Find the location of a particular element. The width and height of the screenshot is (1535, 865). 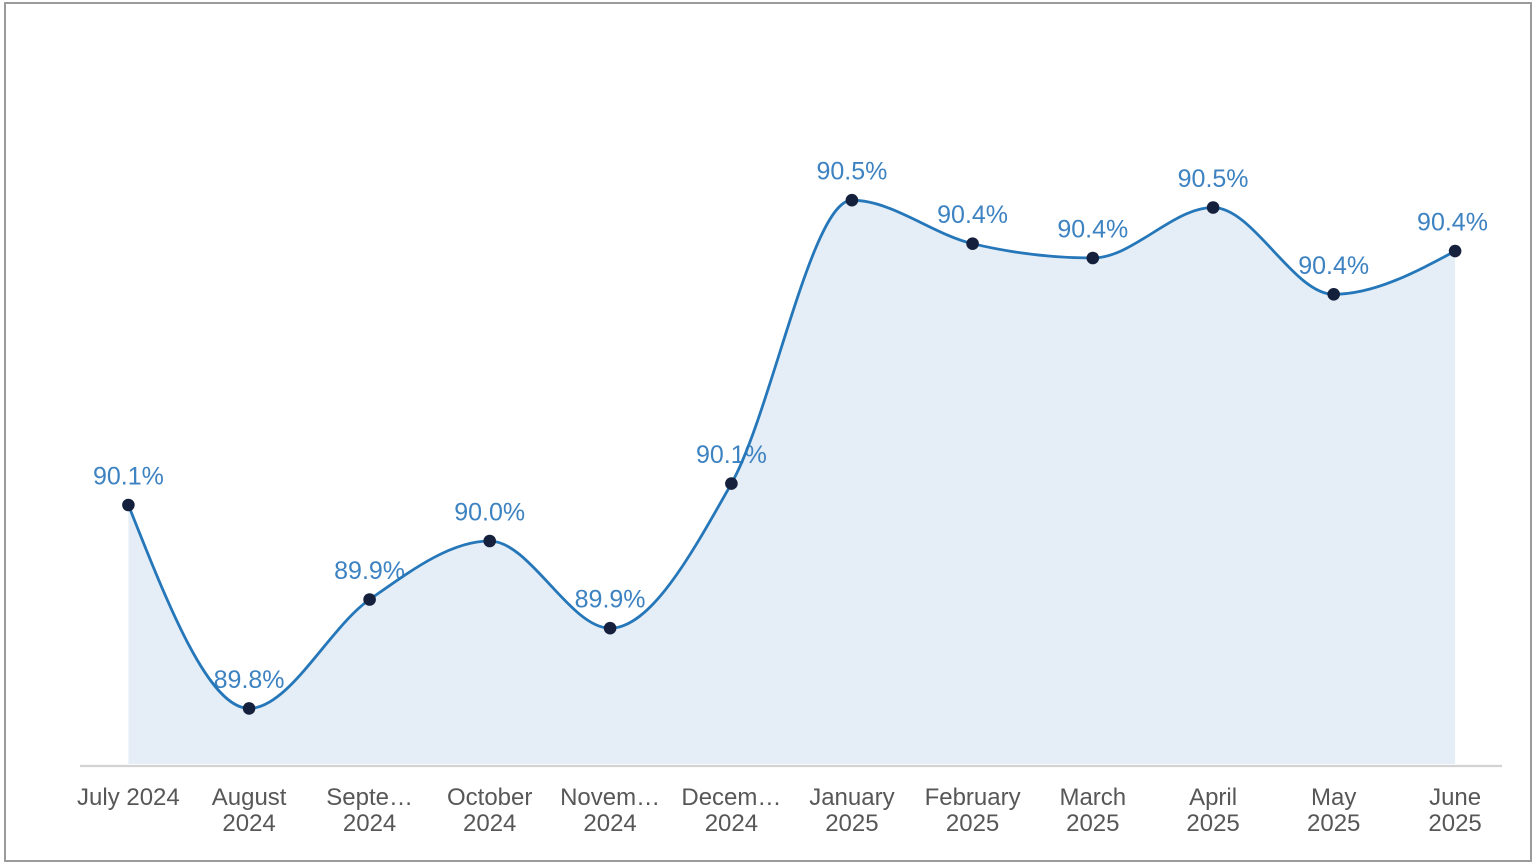

svg-text: March is located at coordinates (1092, 797).